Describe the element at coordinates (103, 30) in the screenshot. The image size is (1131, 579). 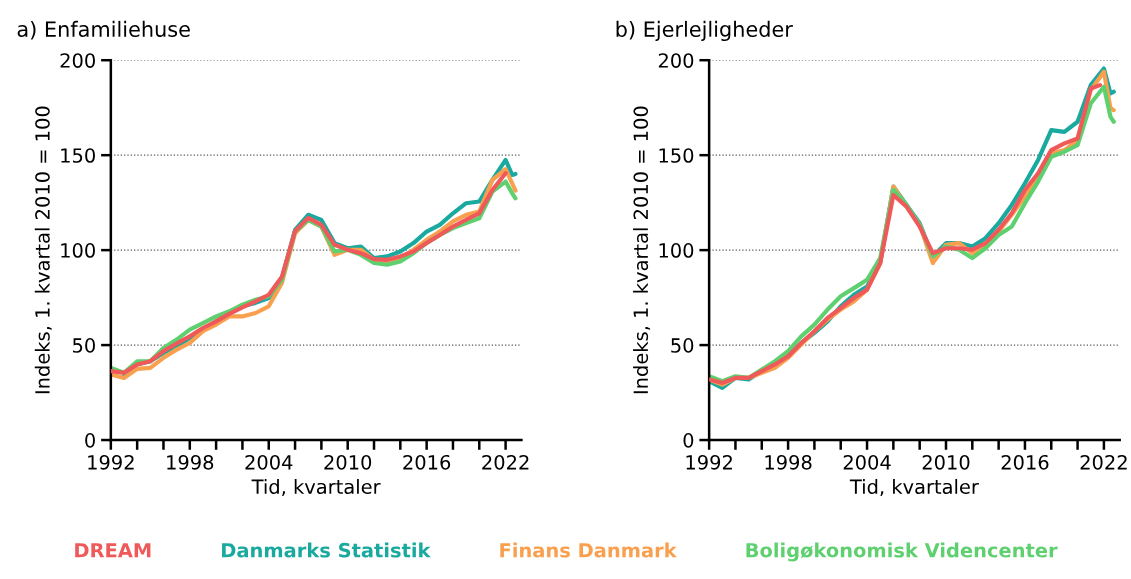
I see `chart-title: a) Enfamiliehuse` at that location.